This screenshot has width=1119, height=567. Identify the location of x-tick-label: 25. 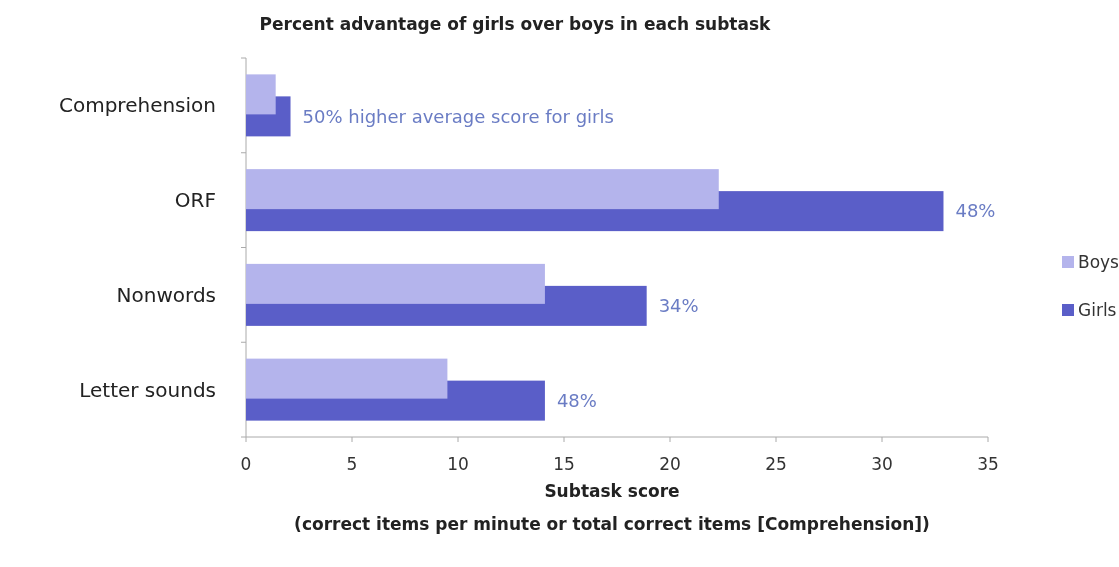
(776, 464).